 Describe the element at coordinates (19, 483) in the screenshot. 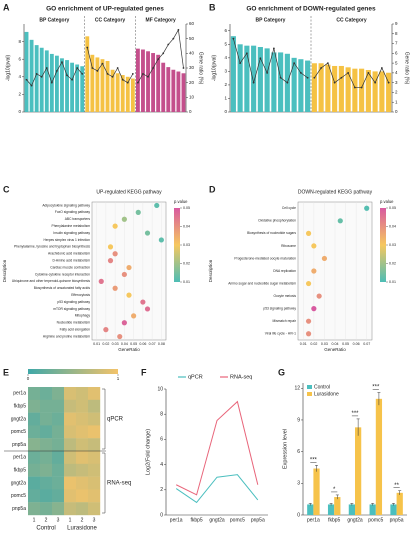

I see `row-label: gngt2a` at that location.